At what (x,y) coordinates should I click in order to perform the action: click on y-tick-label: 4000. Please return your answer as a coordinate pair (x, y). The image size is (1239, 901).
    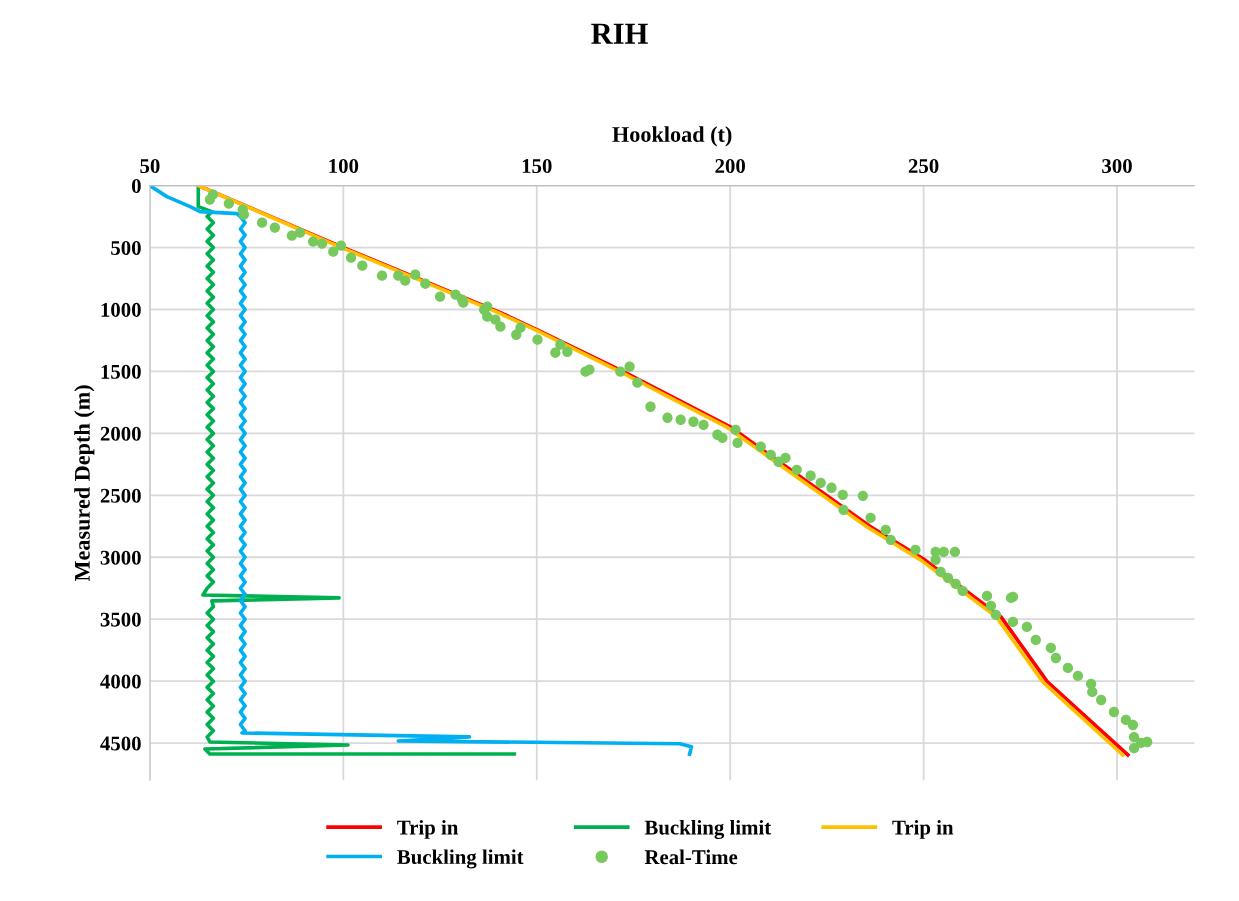
    Looking at the image, I should click on (120, 681).